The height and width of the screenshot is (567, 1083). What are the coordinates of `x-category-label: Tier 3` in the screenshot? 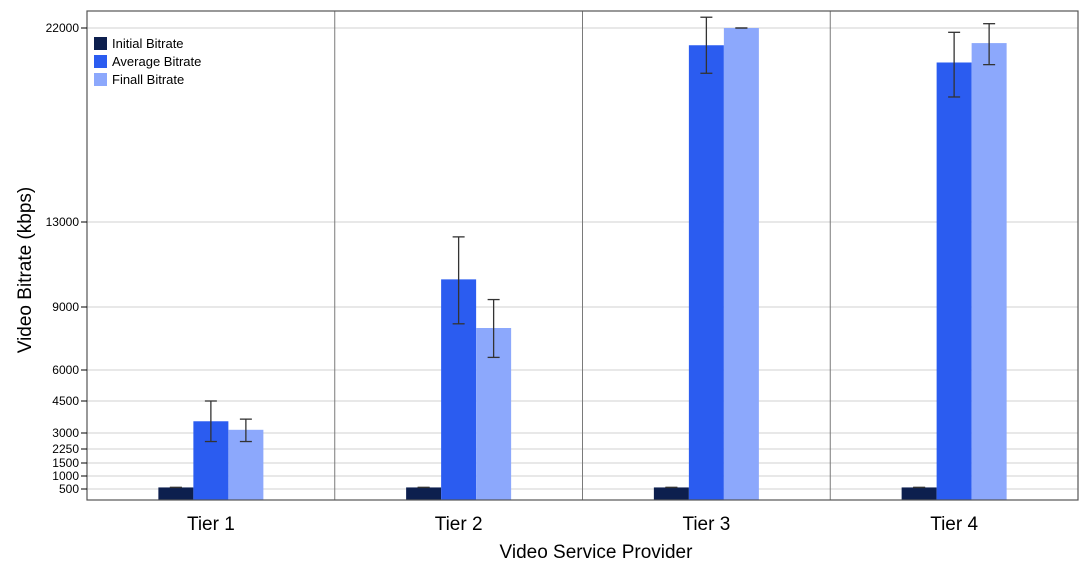 It's located at (706, 524).